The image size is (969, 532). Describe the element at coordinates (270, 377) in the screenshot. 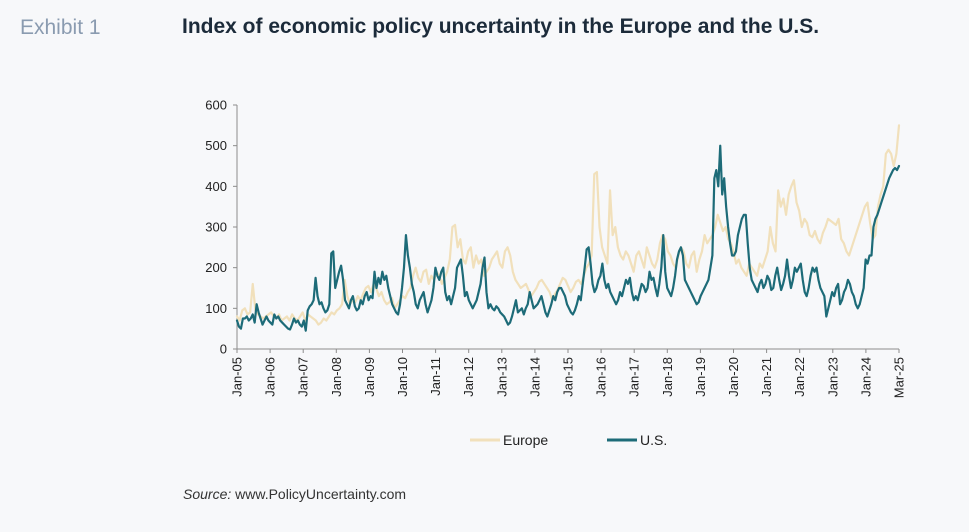

I see `x-tick-label: Jan-06` at that location.